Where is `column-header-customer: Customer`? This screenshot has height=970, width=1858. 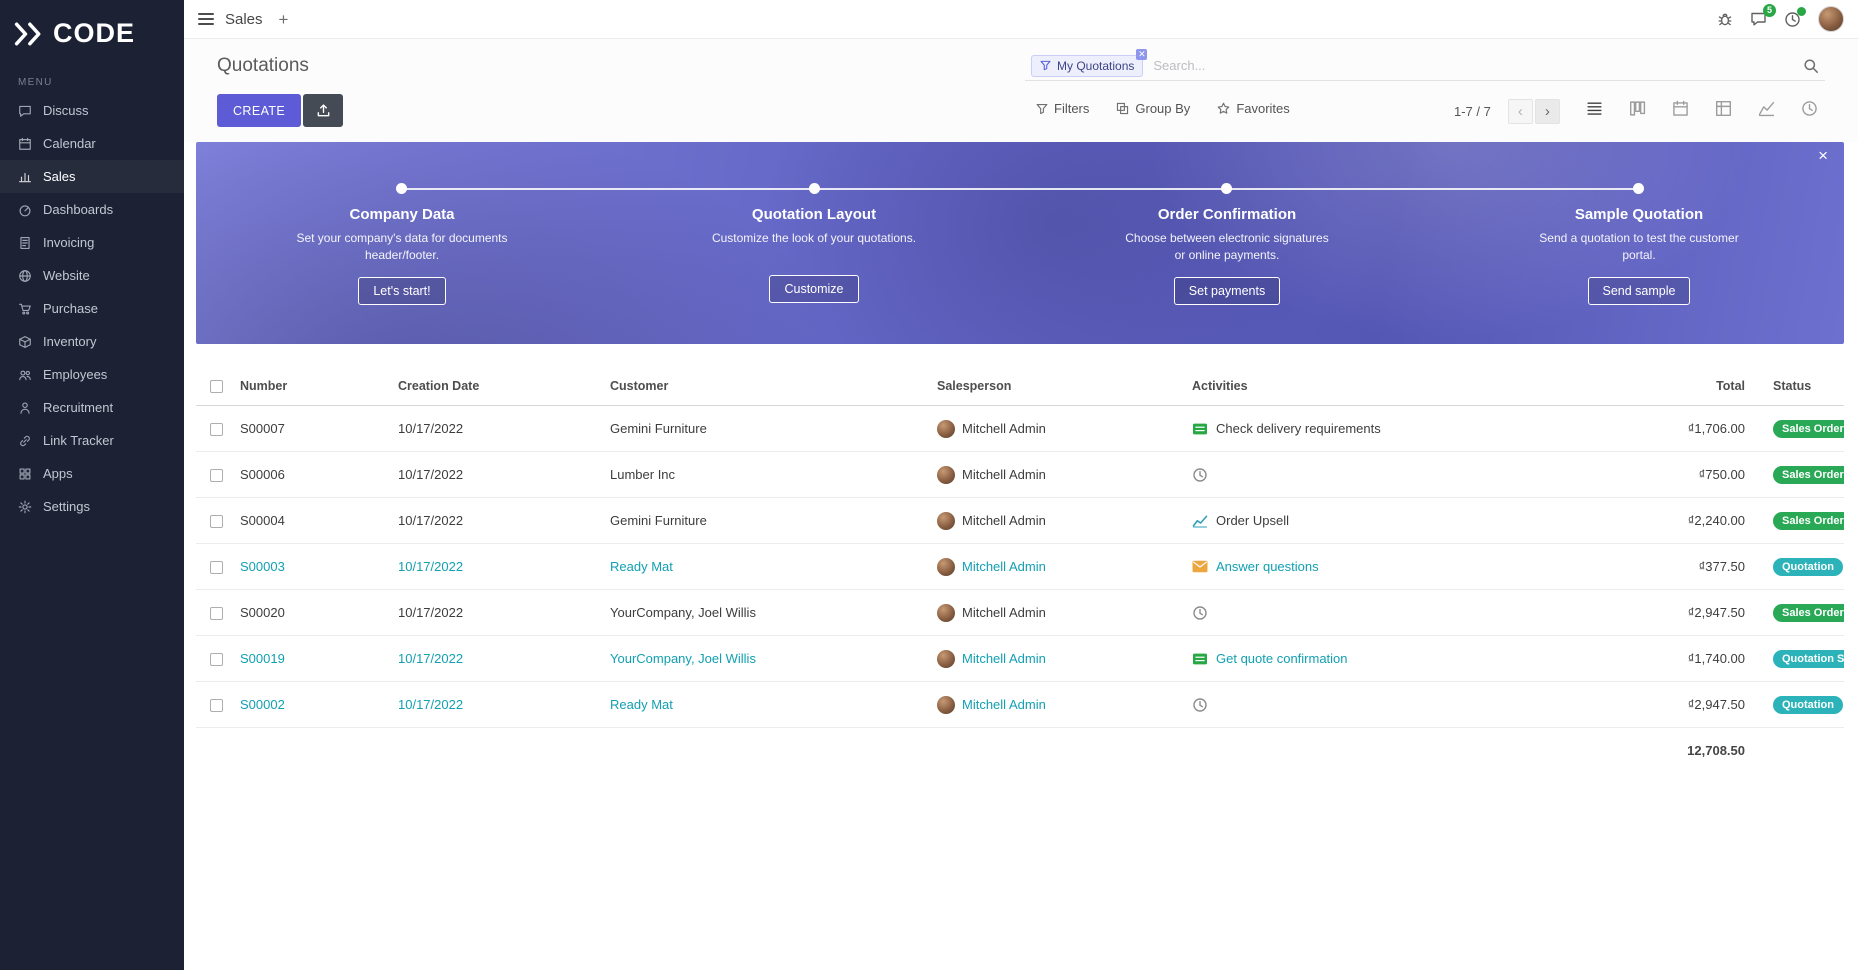 column-header-customer: Customer is located at coordinates (639, 385).